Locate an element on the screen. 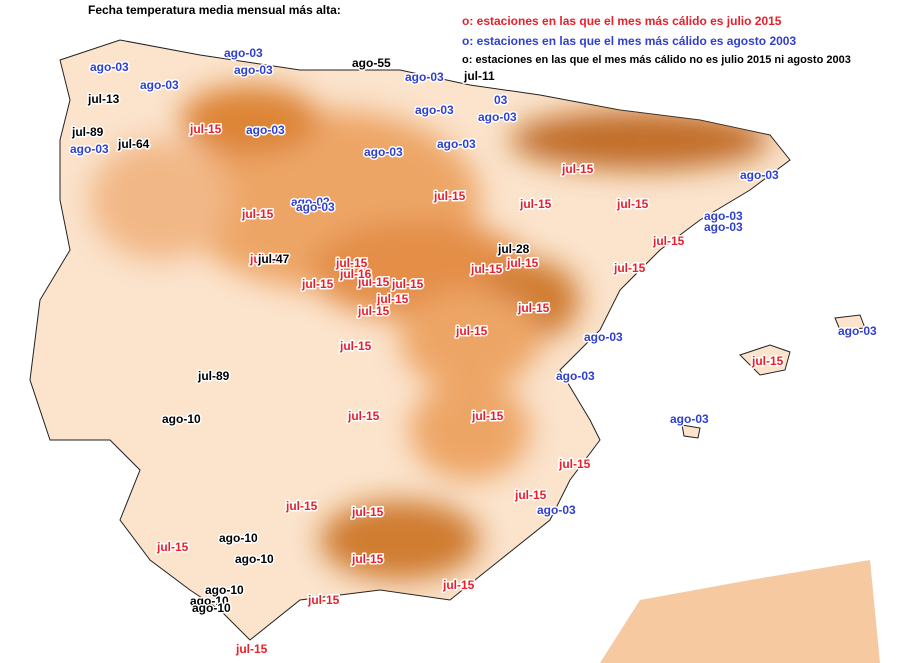 This screenshot has width=920, height=663. station-label: jul-47 is located at coordinates (273, 259).